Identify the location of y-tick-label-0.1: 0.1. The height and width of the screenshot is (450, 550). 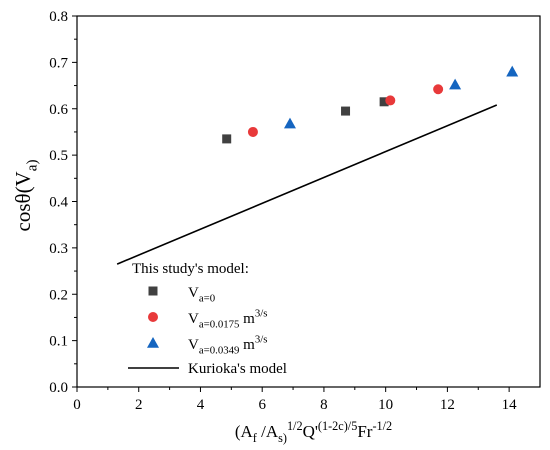
(58, 342).